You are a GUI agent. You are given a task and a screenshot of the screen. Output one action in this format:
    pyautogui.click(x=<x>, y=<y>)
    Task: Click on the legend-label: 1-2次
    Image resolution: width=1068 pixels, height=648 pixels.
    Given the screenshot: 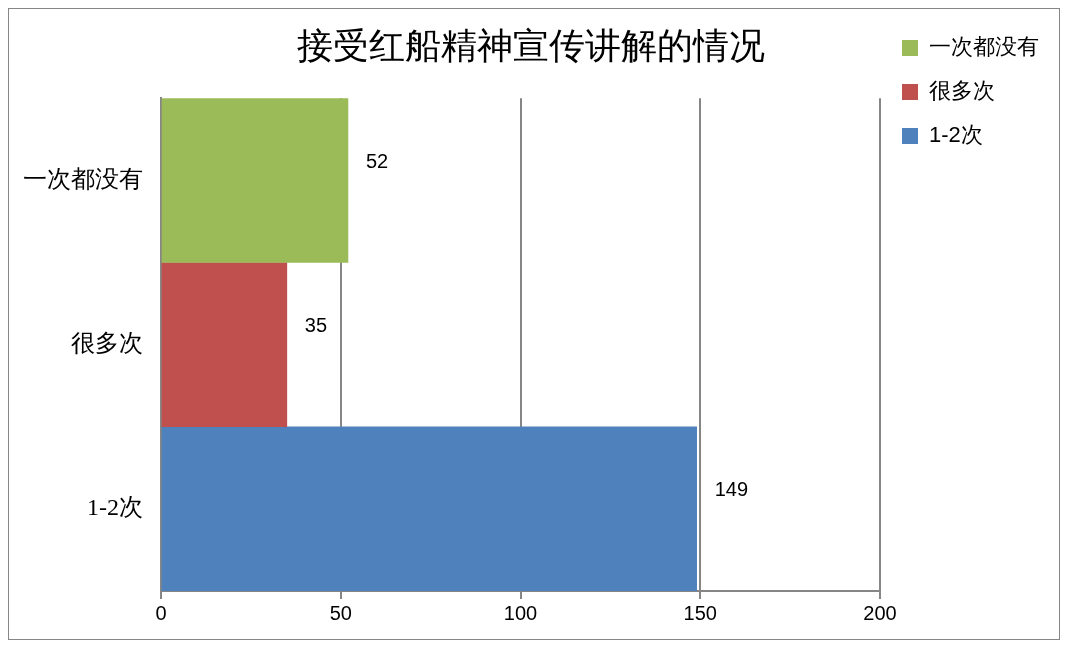 What is the action you would take?
    pyautogui.click(x=956, y=135)
    